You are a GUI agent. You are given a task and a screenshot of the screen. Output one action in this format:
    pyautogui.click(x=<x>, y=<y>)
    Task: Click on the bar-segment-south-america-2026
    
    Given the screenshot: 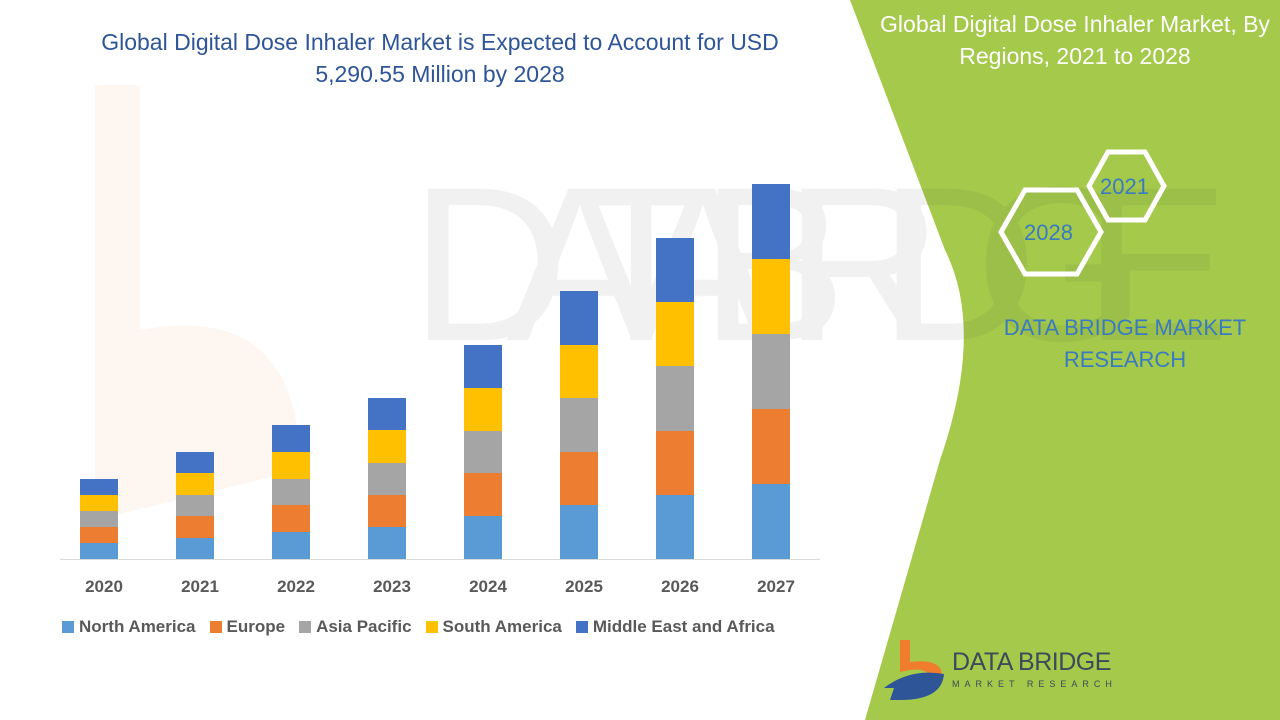 What is the action you would take?
    pyautogui.click(x=675, y=334)
    